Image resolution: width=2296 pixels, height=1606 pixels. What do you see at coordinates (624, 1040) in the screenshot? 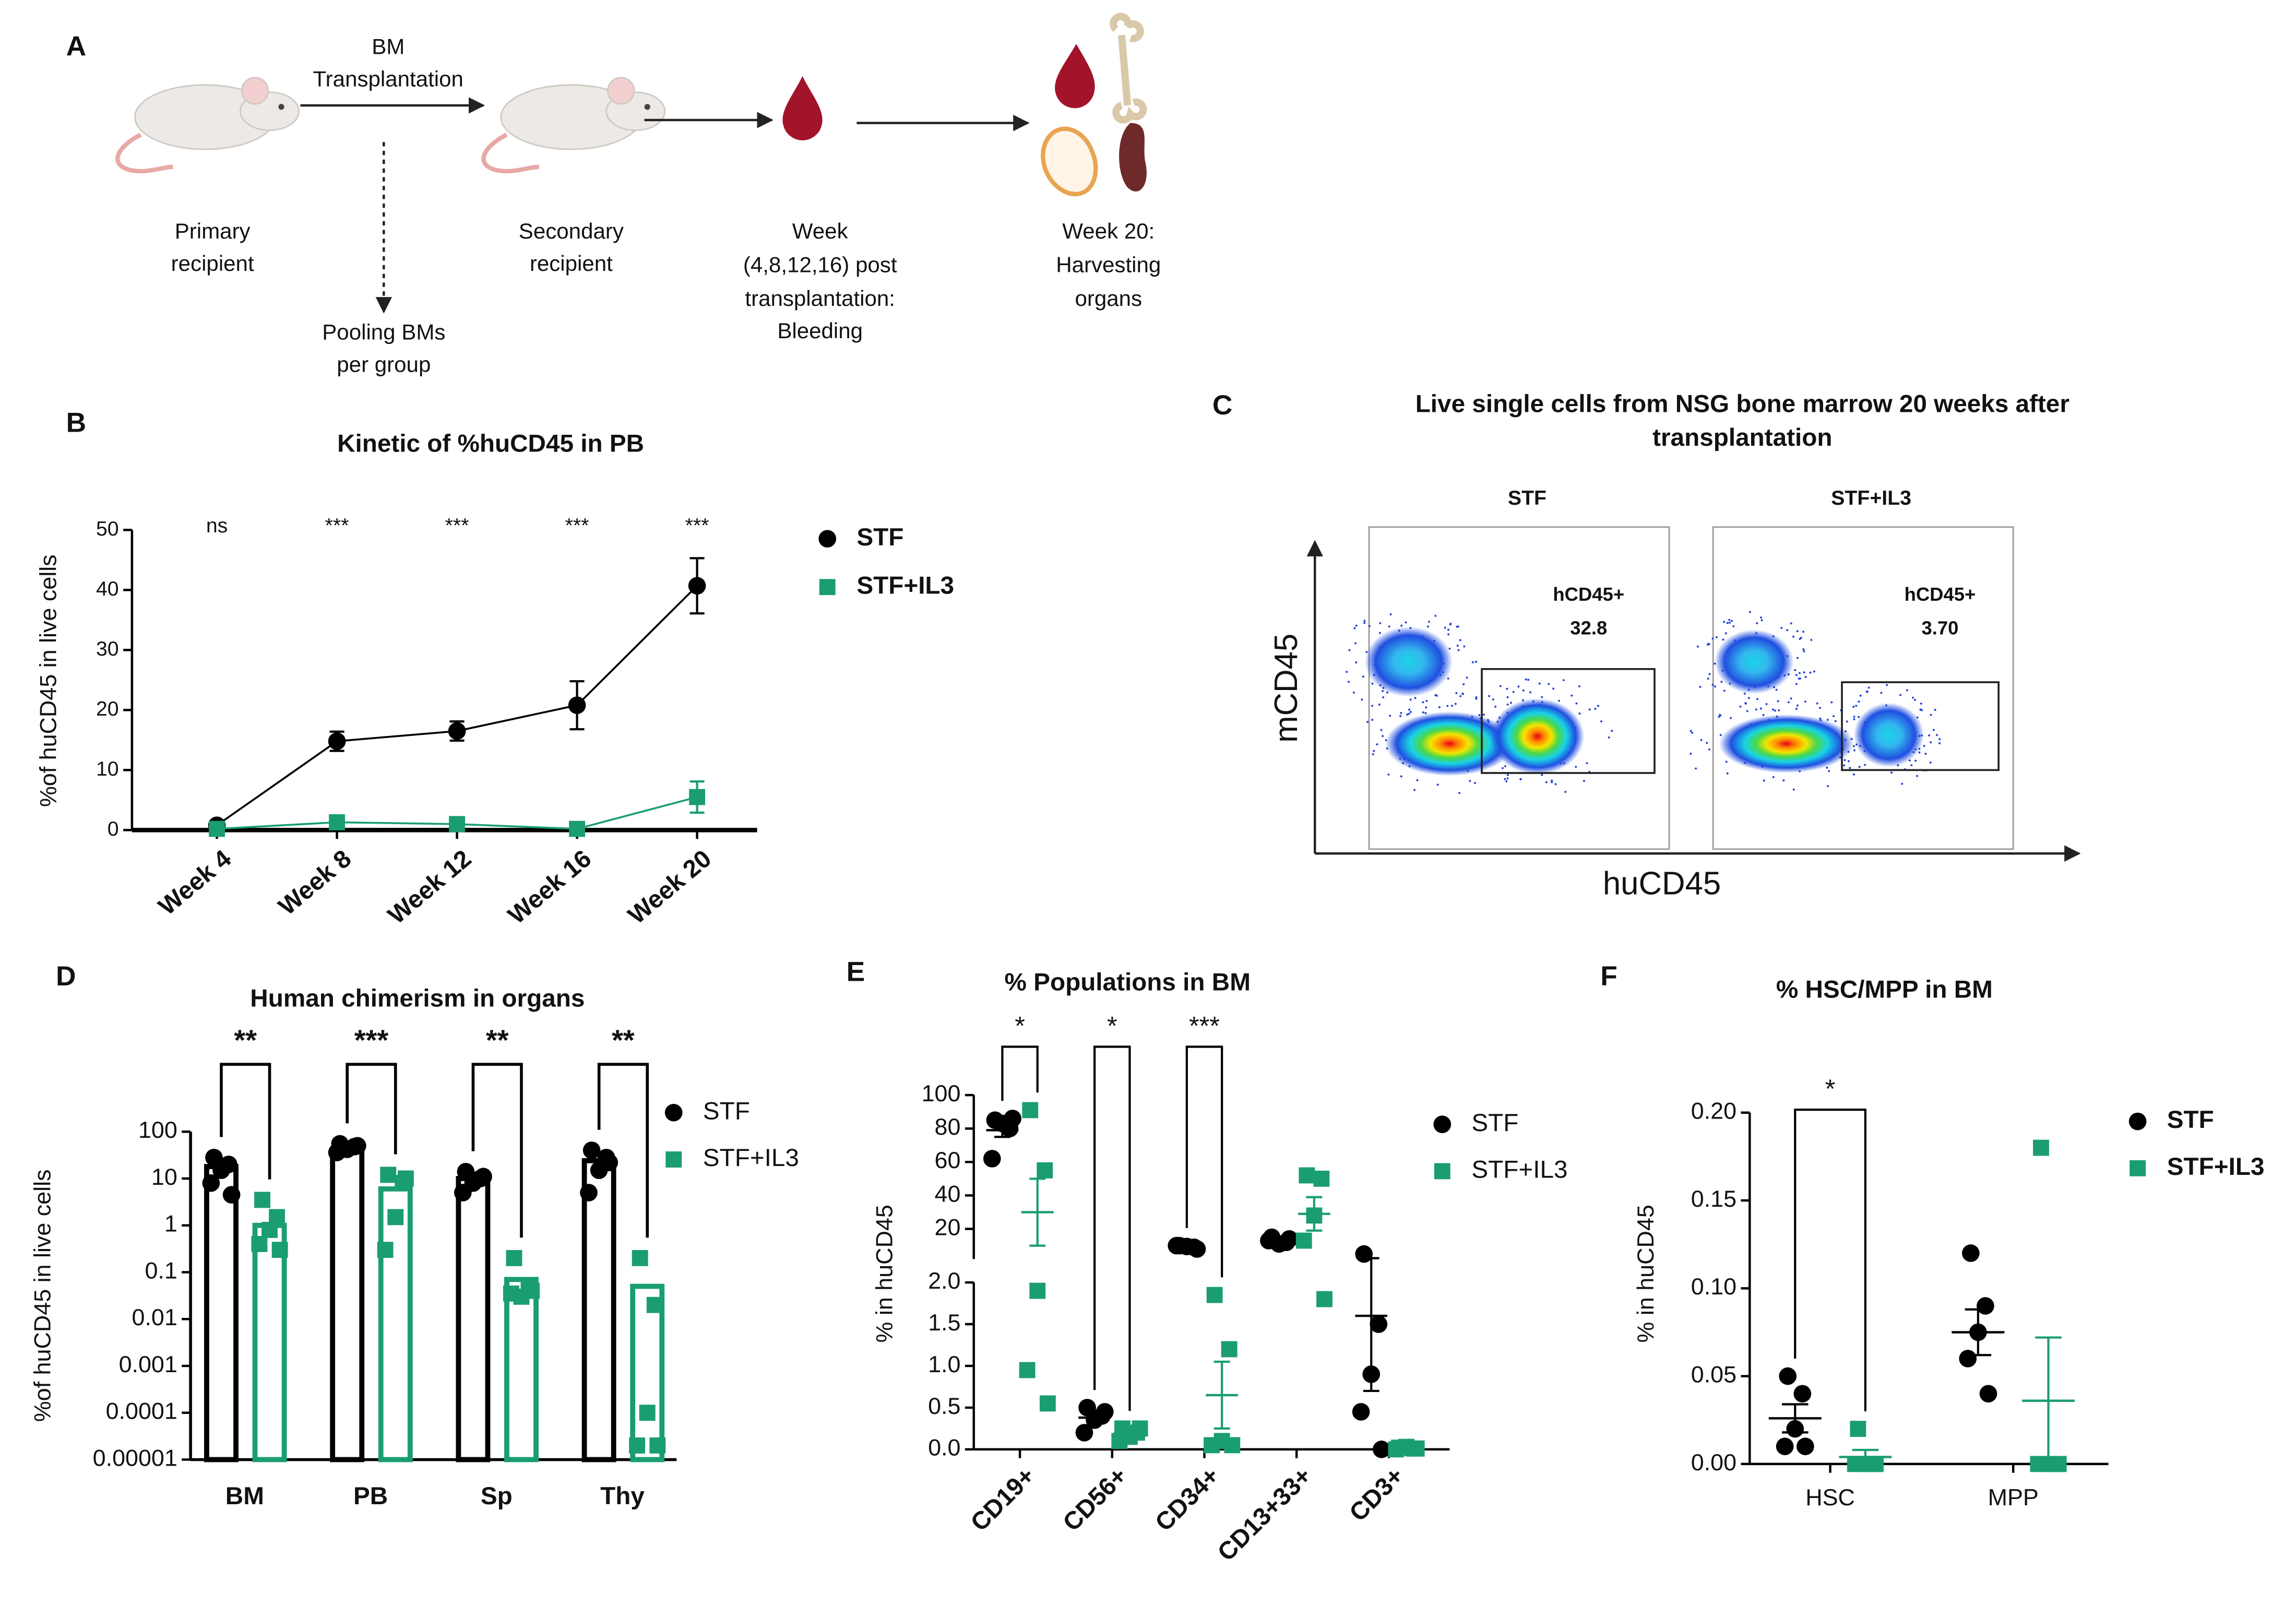
I see `significance-label: **` at bounding box center [624, 1040].